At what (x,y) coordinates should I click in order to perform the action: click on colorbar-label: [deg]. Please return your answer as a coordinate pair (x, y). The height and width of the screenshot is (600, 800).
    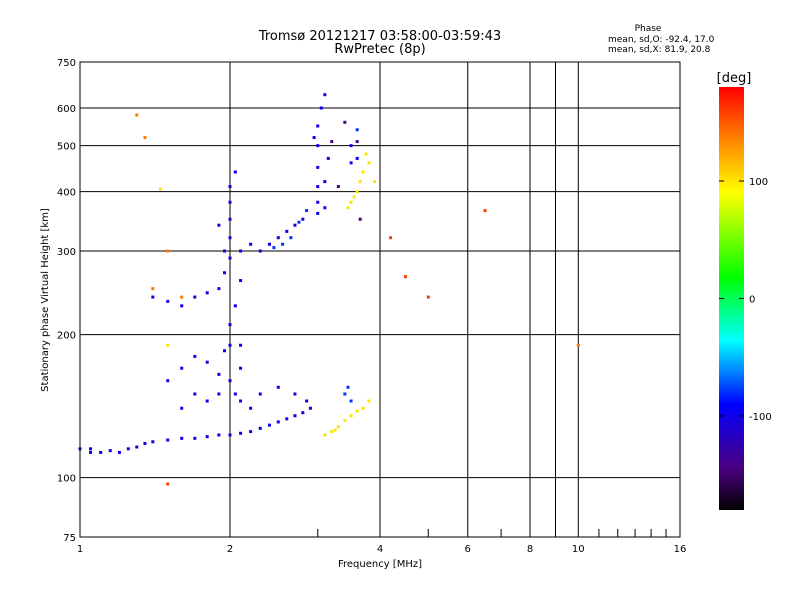
    Looking at the image, I should click on (734, 78).